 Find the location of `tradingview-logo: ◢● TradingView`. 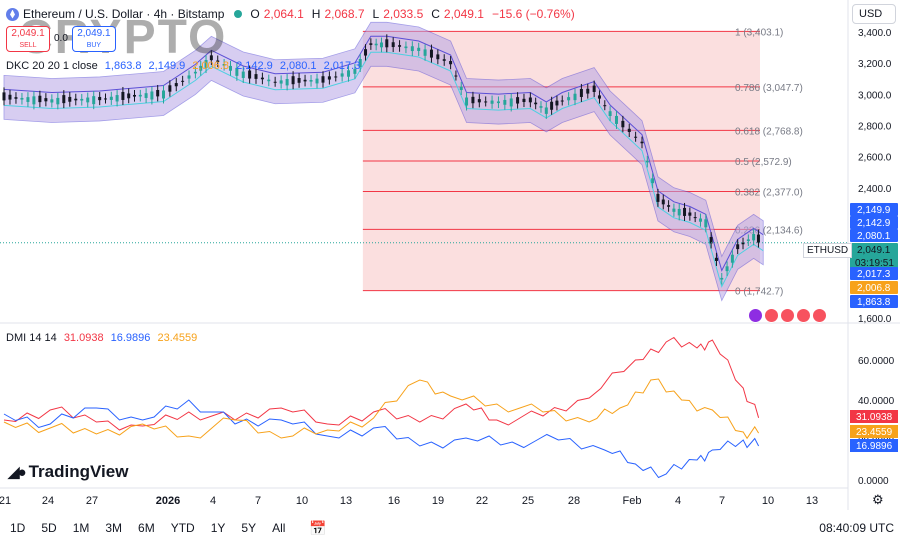

tradingview-logo: ◢● TradingView is located at coordinates (68, 472).